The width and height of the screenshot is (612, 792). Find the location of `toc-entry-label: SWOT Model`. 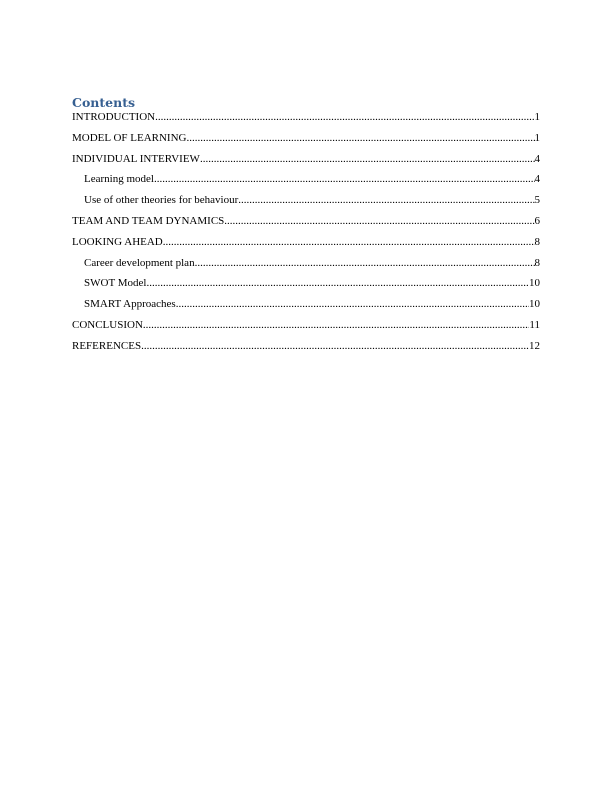

toc-entry-label: SWOT Model is located at coordinates (115, 283).